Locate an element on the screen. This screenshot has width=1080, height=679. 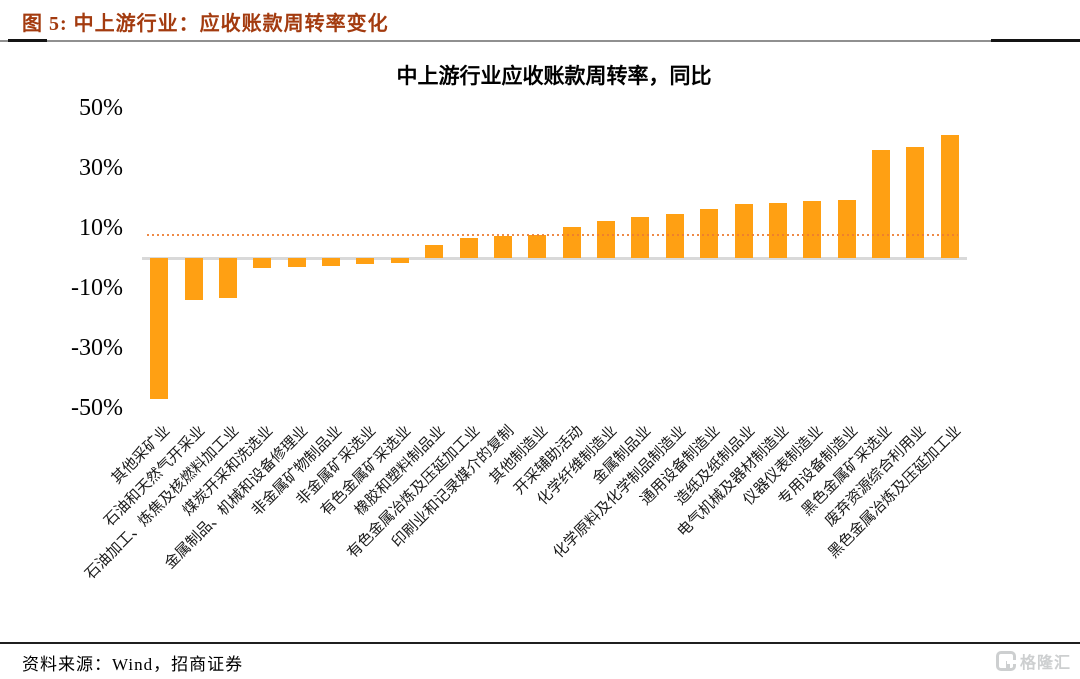
chart-title: 中上游行业应收账款周转率，同比 is located at coordinates (554, 76).